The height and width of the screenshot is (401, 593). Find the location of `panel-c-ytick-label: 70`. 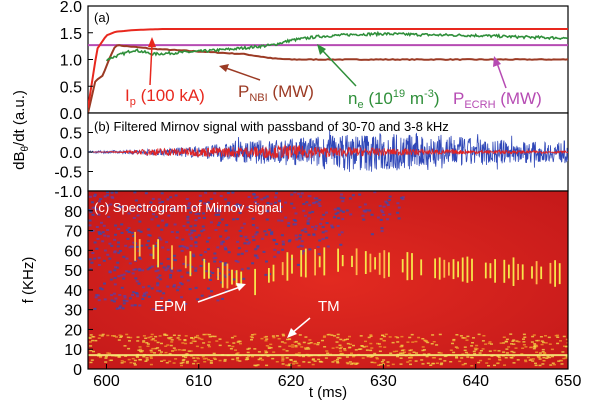

panel-c-ytick-label: 70 is located at coordinates (73, 232).